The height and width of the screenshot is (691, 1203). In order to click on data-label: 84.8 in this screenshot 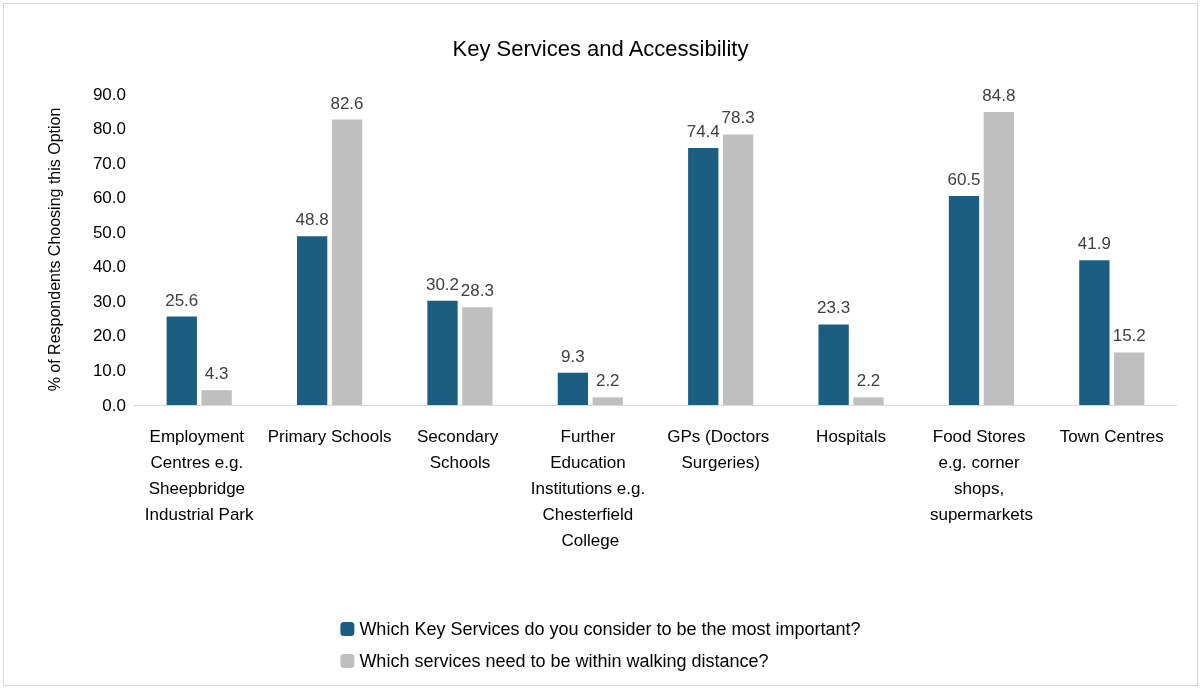, I will do `click(999, 95)`.